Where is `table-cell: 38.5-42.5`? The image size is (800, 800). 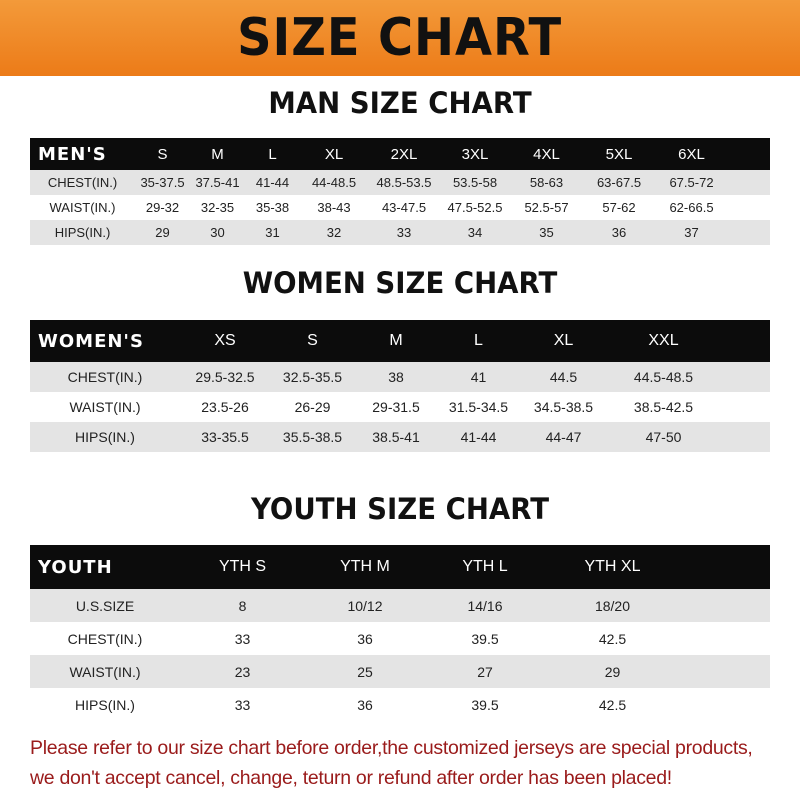
table-cell: 38.5-42.5 is located at coordinates (663, 407).